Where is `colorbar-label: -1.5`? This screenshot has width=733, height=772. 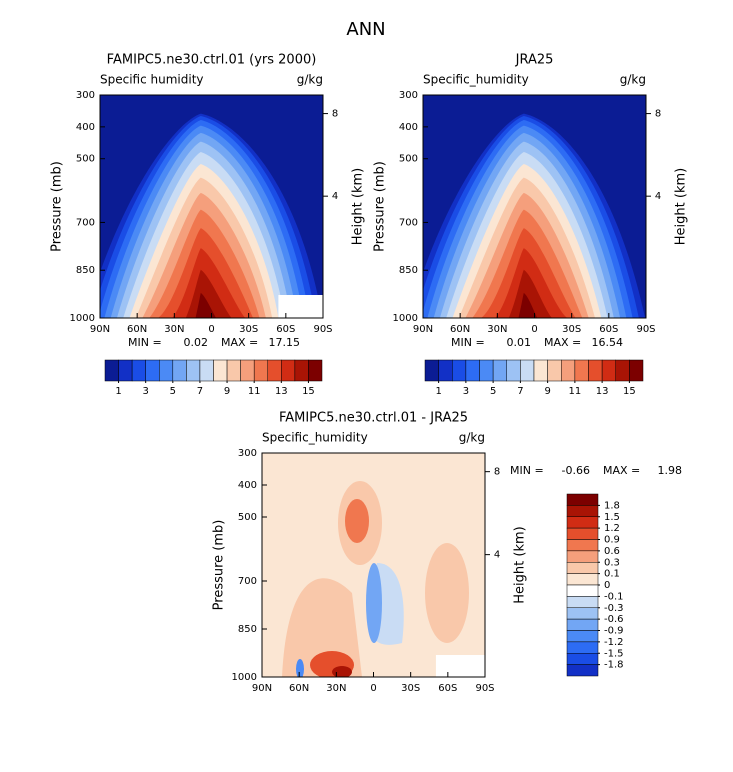 colorbar-label: -1.5 is located at coordinates (614, 653).